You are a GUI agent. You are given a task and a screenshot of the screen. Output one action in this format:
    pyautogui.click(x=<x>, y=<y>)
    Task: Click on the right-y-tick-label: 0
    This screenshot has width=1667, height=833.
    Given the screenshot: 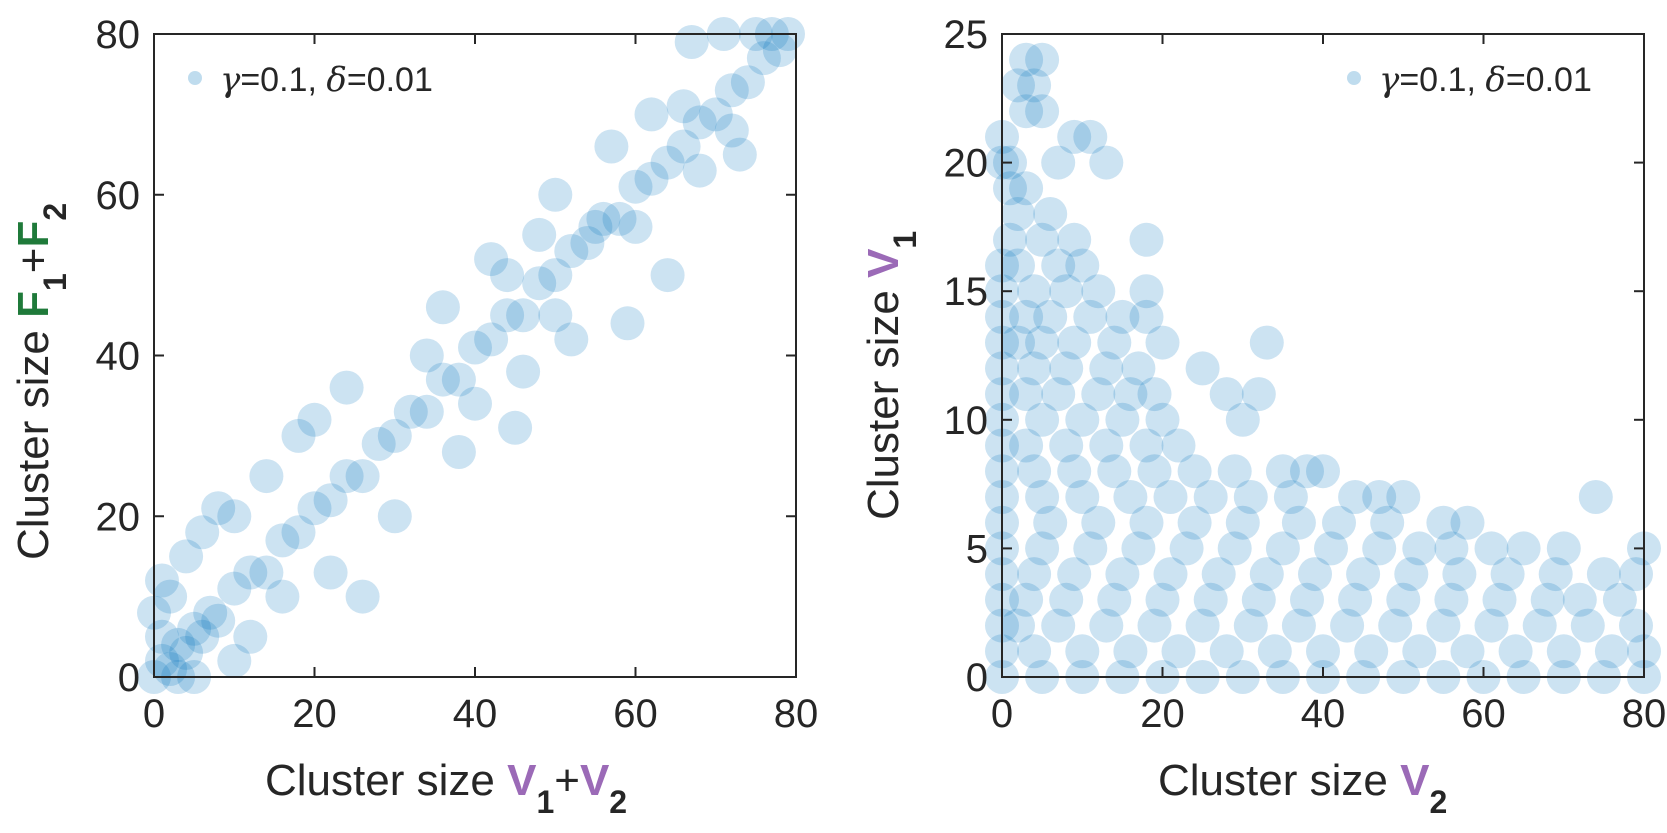 What is the action you would take?
    pyautogui.click(x=977, y=678)
    